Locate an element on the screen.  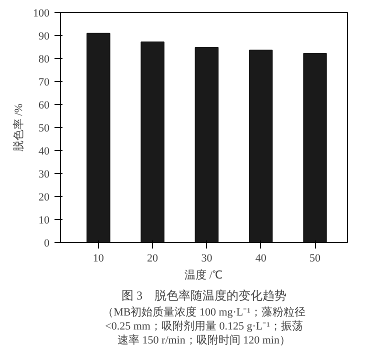
y-tick-label: 100 is located at coordinates (41, 14).